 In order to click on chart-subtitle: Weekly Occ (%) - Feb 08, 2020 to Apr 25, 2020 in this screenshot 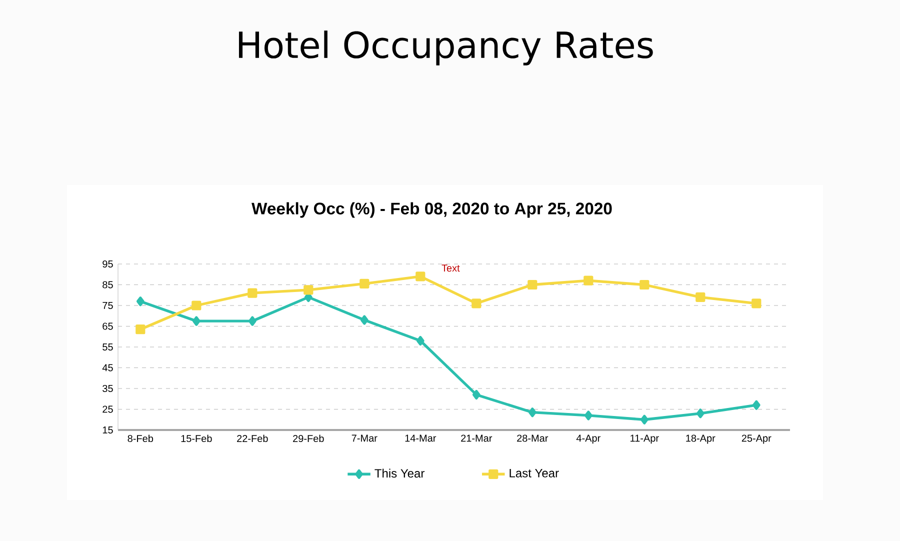, I will do `click(432, 210)`.